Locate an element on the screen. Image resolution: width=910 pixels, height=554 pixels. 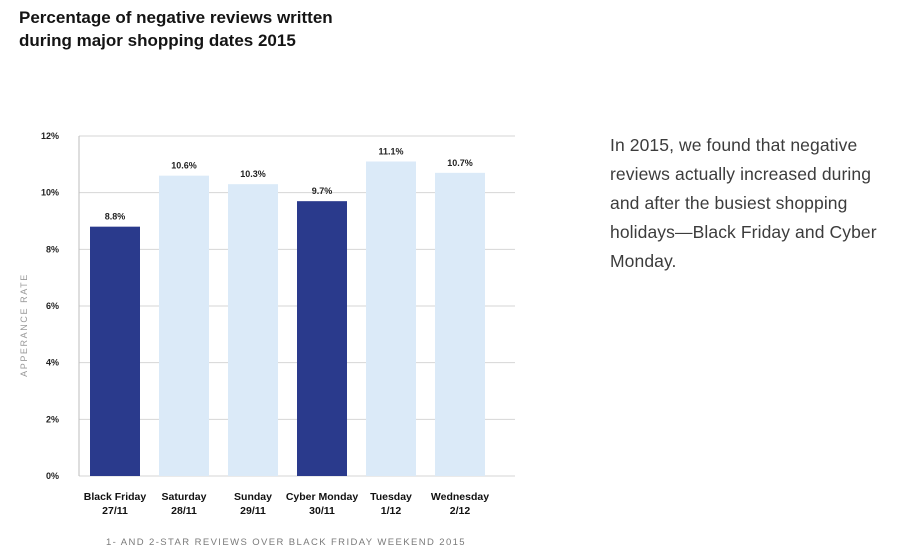
x-tick-label: Tuesday is located at coordinates (391, 497).